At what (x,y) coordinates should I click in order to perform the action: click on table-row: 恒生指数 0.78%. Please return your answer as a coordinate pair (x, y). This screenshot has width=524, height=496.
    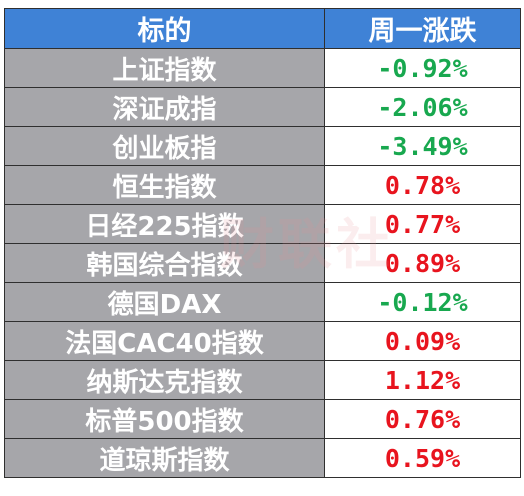
    Looking at the image, I should click on (262, 185).